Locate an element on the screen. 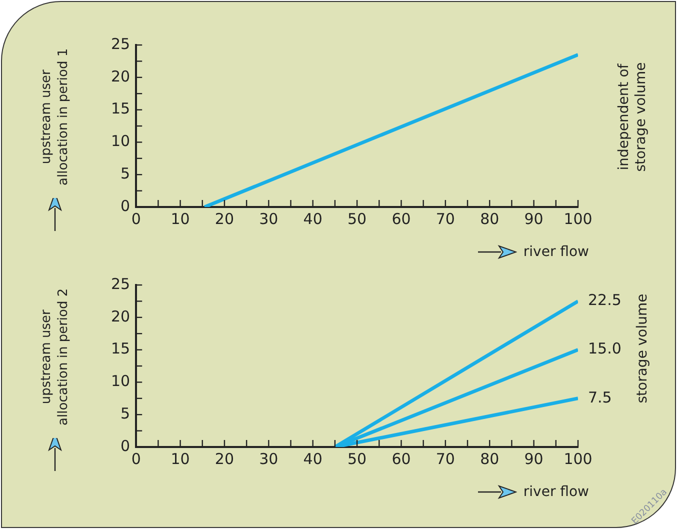 This screenshot has width=677, height=529. y-axis-title: upstream user allocation in period 1 is located at coordinates (55, 117).